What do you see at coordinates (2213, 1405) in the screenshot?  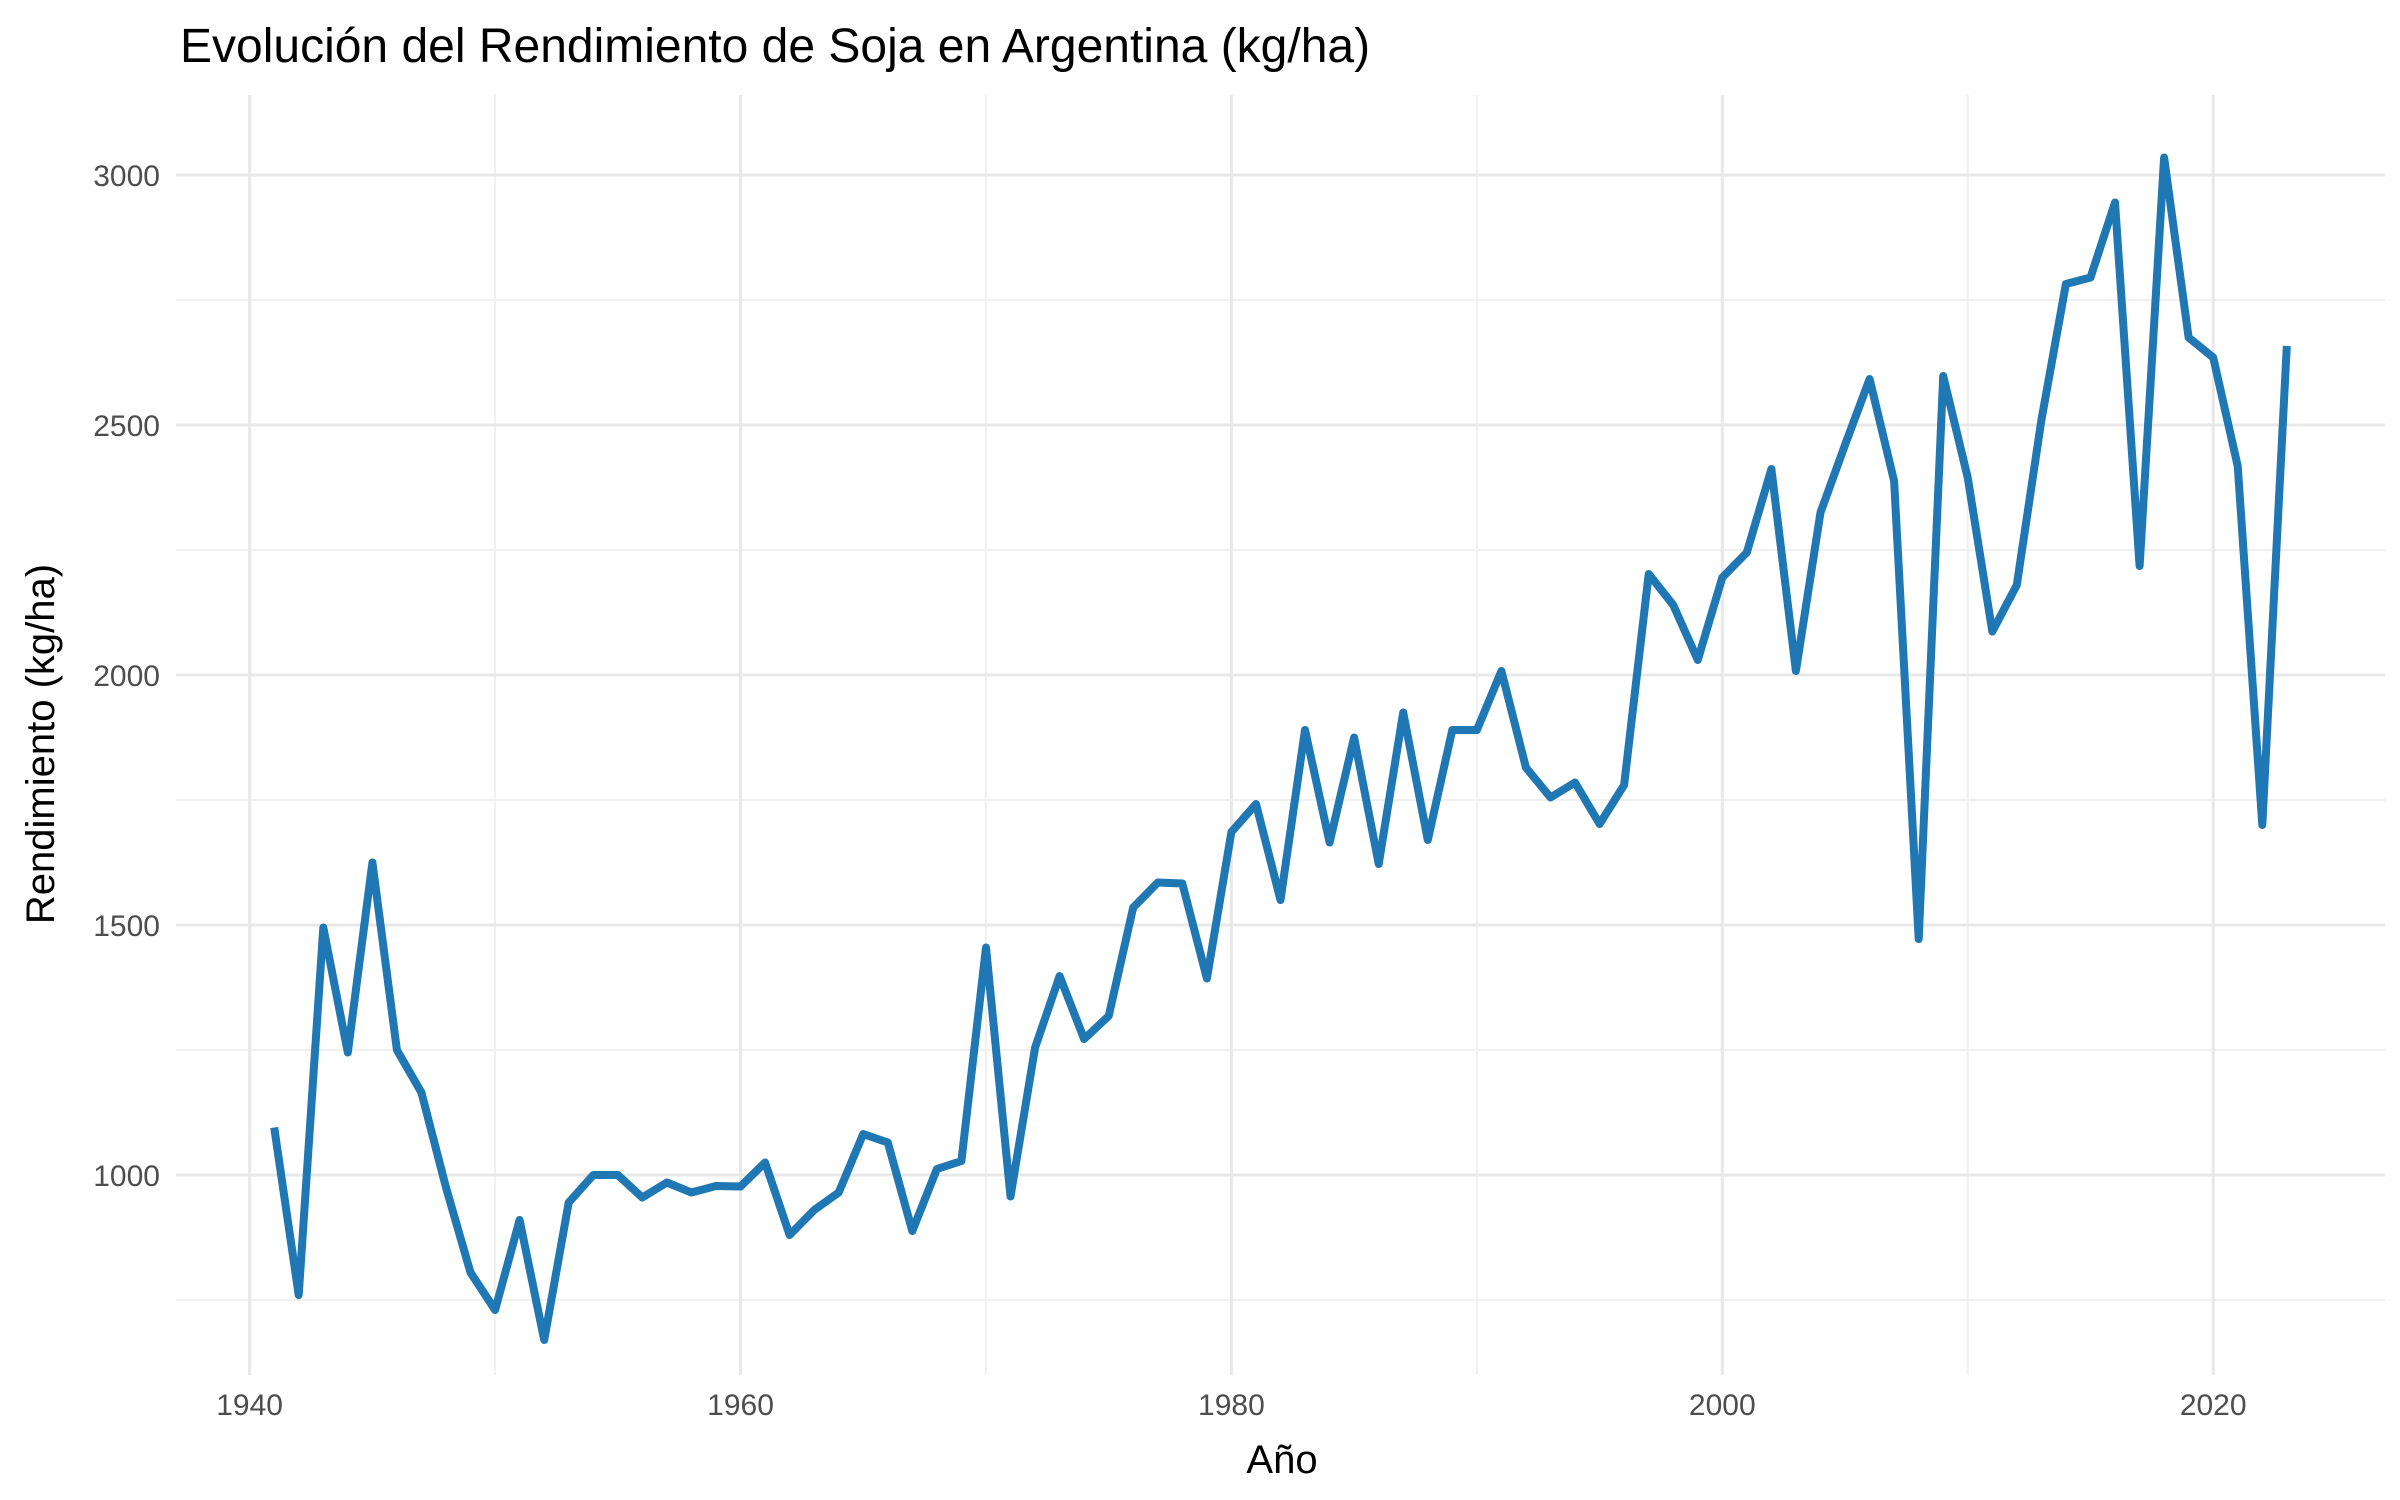 I see `x-tick-label: 2020` at bounding box center [2213, 1405].